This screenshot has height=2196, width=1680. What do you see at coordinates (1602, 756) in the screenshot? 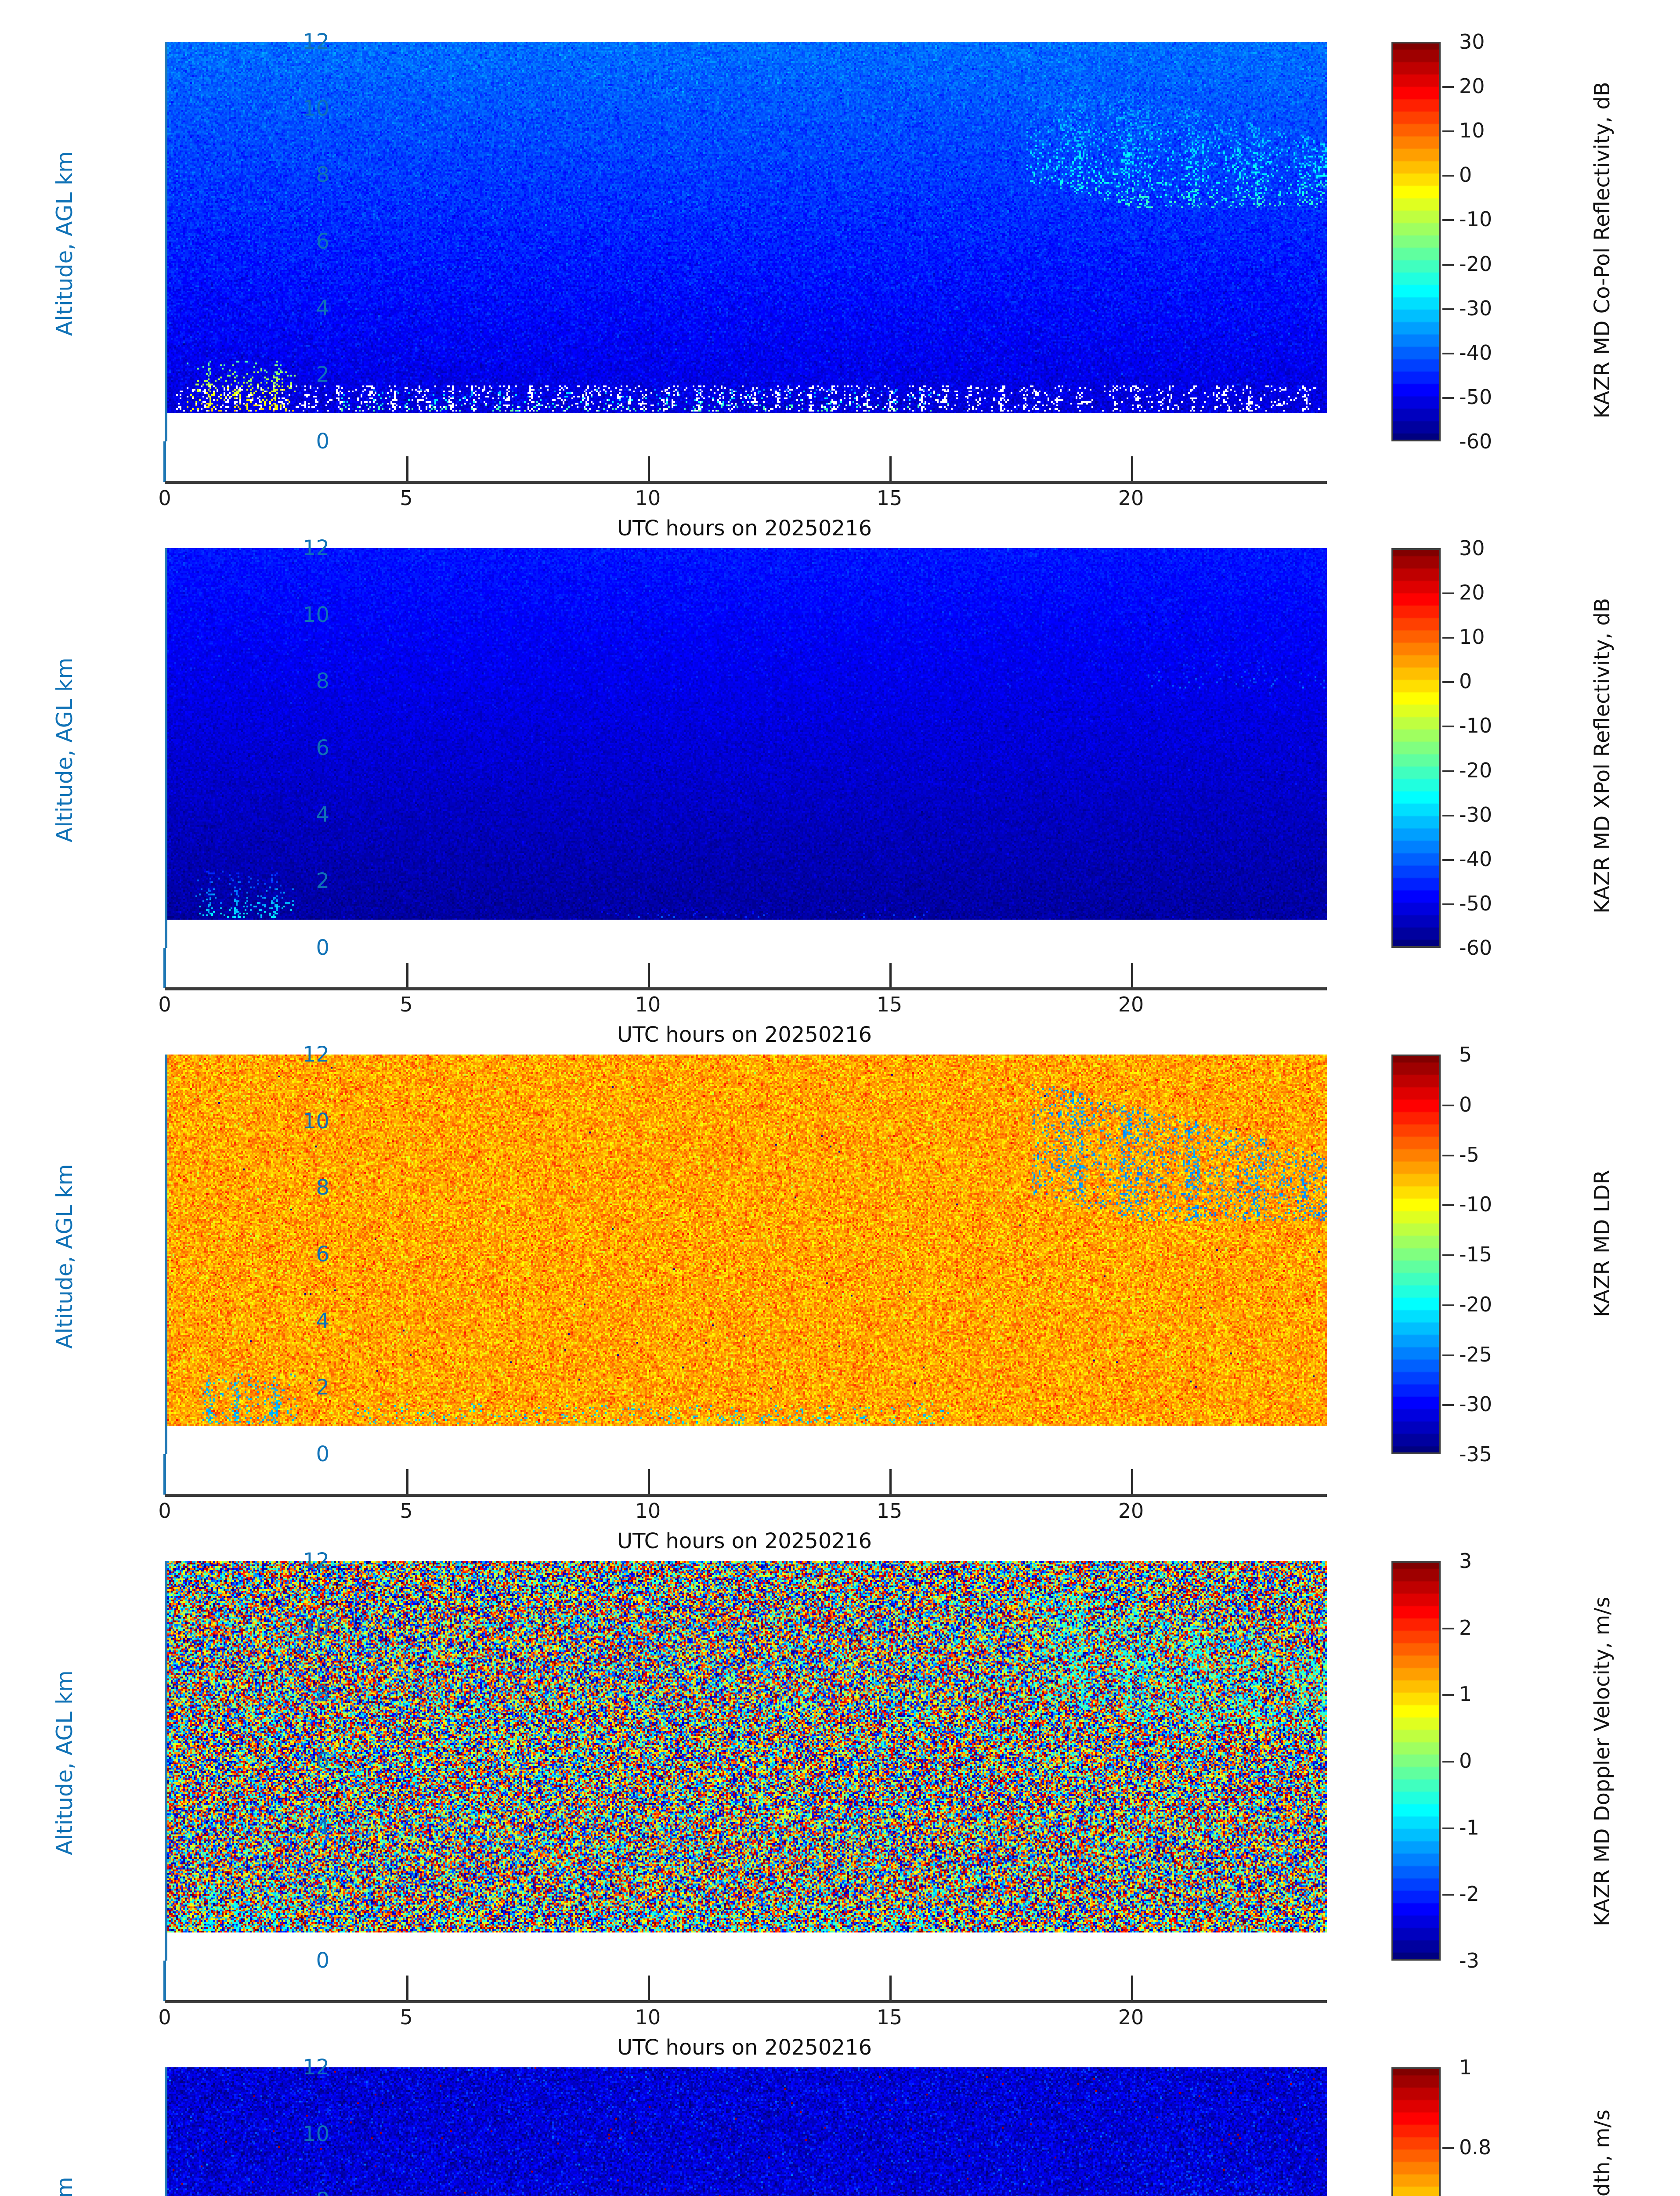
I see `colorbar-label: KAZR MD XPol Reflectivity, dB` at bounding box center [1602, 756].